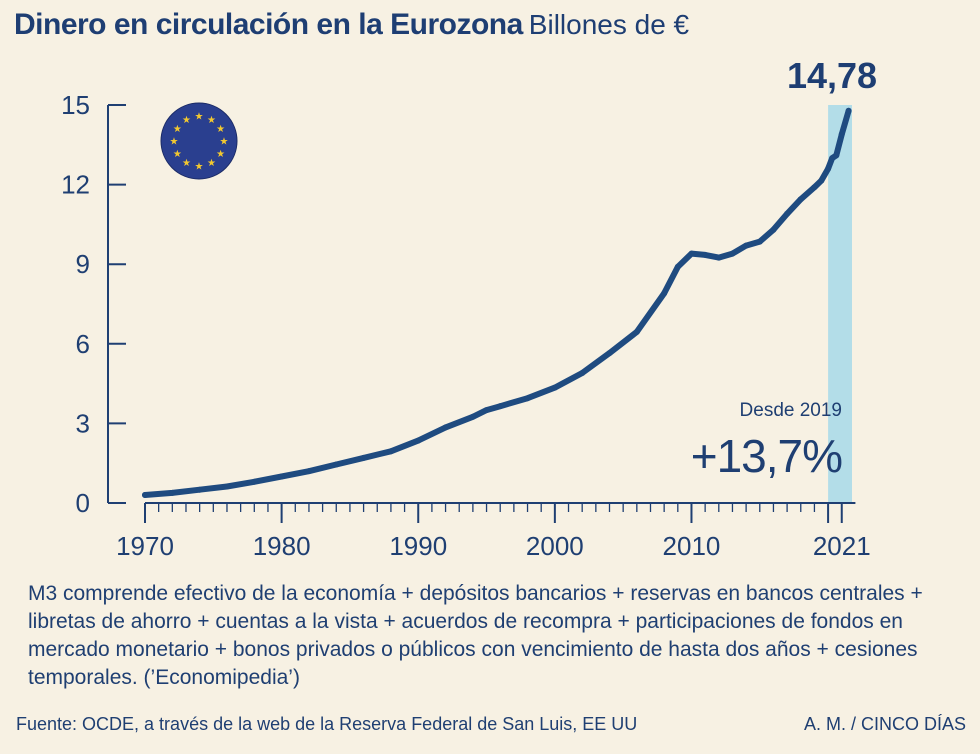 Image resolution: width=980 pixels, height=754 pixels. I want to click on x-tick-label: 2000, so click(555, 546).